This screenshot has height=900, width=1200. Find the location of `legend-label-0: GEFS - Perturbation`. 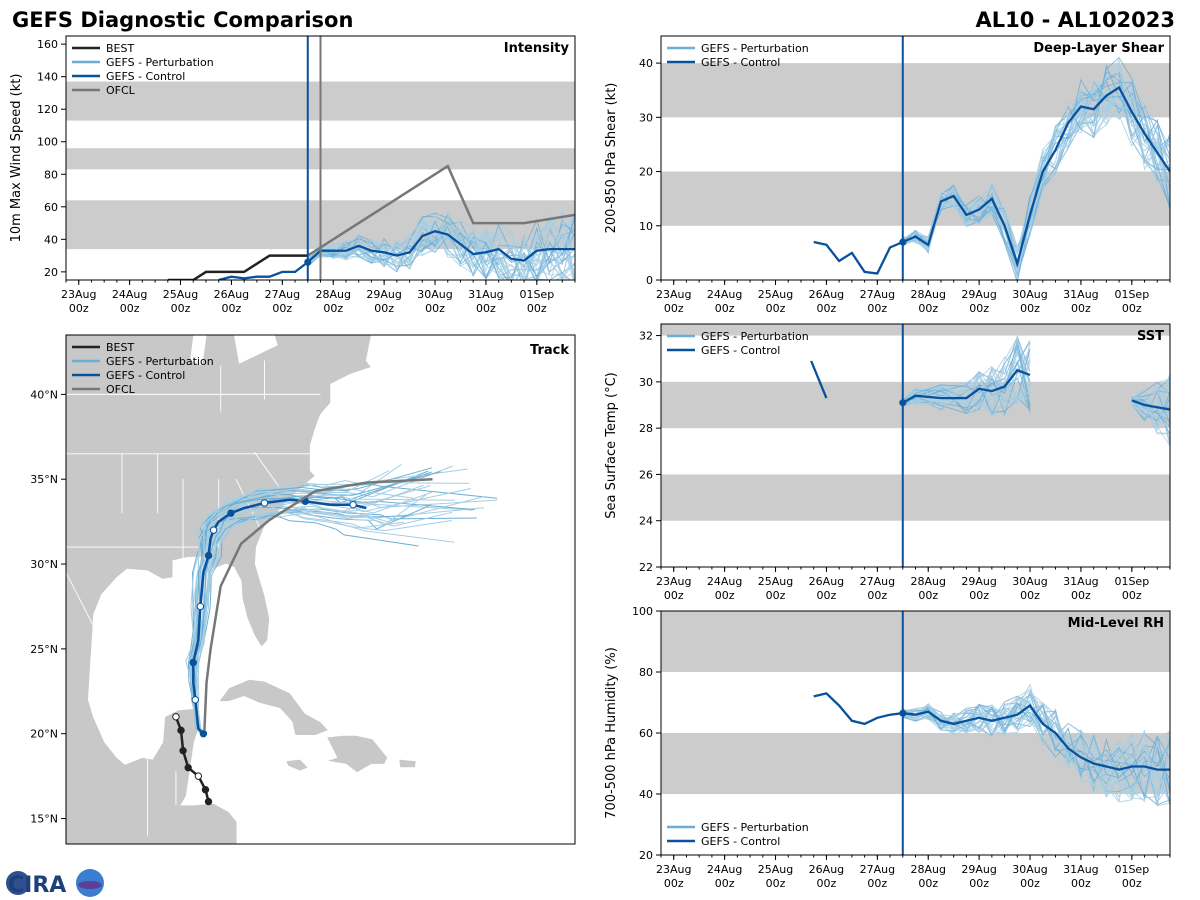

legend-label-0: GEFS - Perturbation is located at coordinates (755, 48).